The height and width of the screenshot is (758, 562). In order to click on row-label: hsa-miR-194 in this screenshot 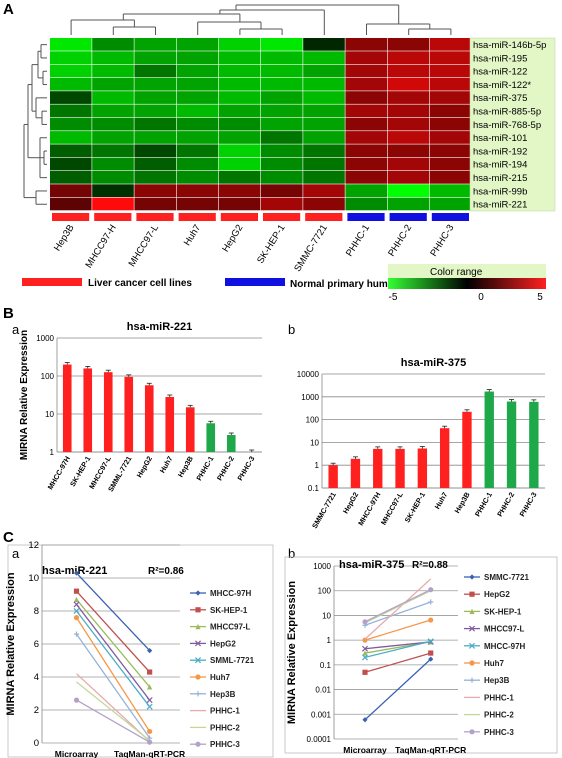, I will do `click(500, 165)`.